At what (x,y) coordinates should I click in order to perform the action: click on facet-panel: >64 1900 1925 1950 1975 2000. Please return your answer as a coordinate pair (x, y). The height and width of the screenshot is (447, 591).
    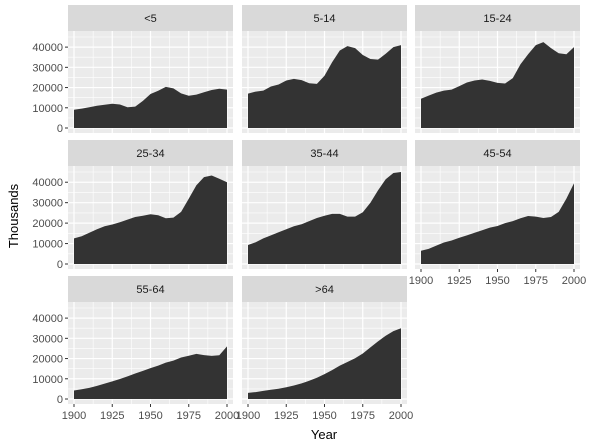
    Looking at the image, I should click on (324, 349).